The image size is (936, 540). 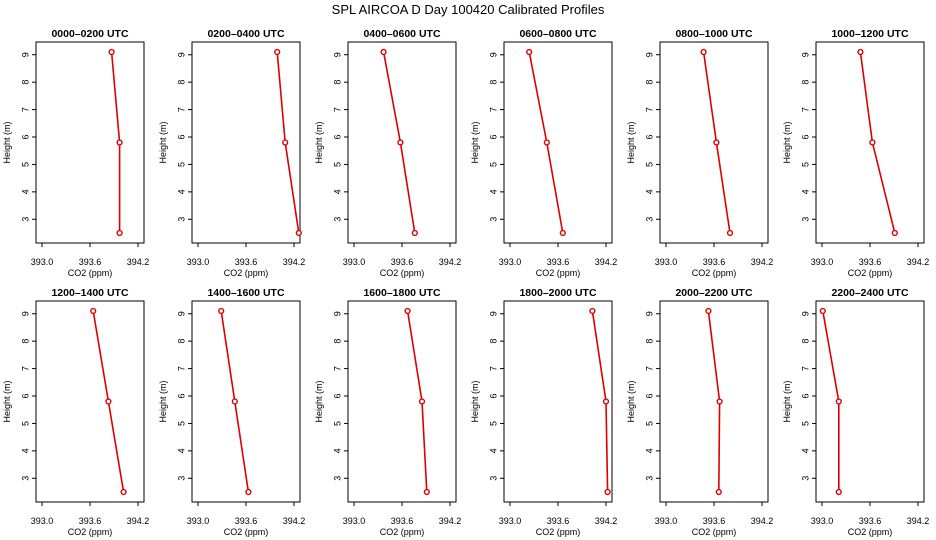 What do you see at coordinates (401, 34) in the screenshot?
I see `panel-title: 0400–0600 UTC` at bounding box center [401, 34].